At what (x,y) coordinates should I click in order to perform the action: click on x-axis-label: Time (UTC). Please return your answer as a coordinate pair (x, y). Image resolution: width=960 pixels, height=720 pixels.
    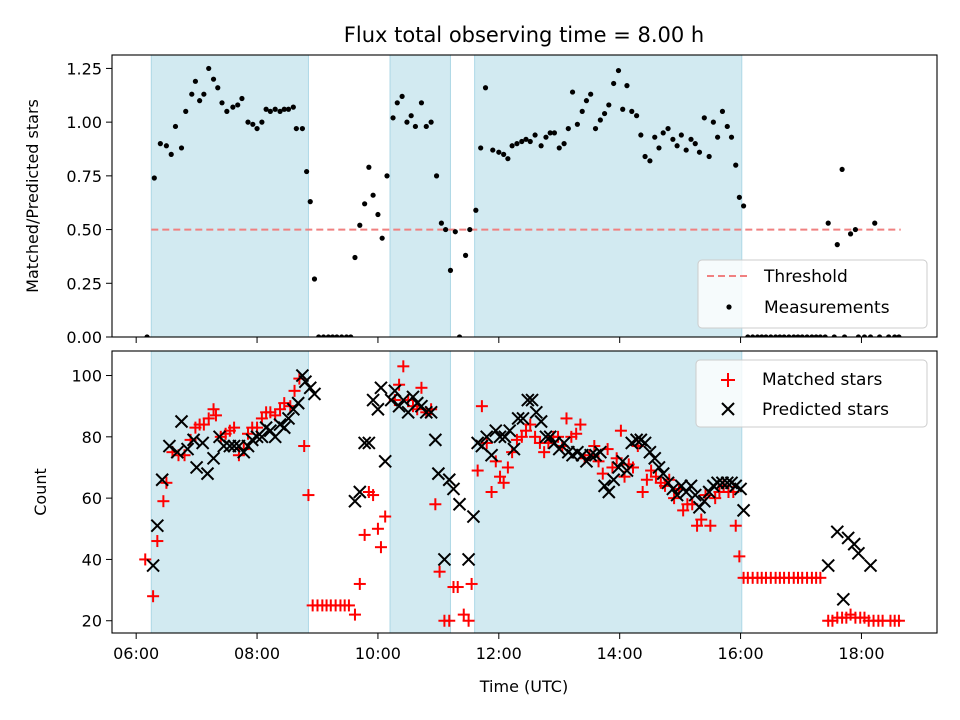
    Looking at the image, I should click on (523, 686).